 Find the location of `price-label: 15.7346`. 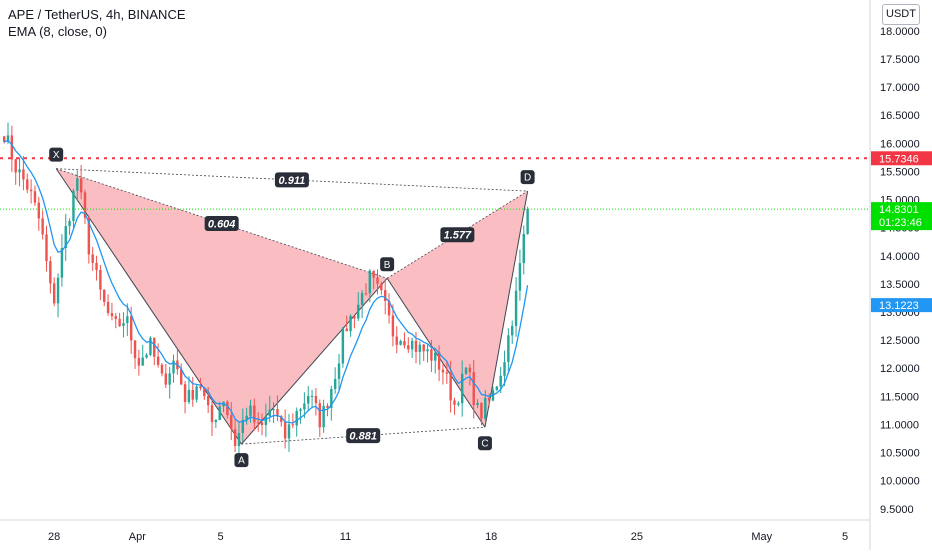

price-label: 15.7346 is located at coordinates (901, 158).